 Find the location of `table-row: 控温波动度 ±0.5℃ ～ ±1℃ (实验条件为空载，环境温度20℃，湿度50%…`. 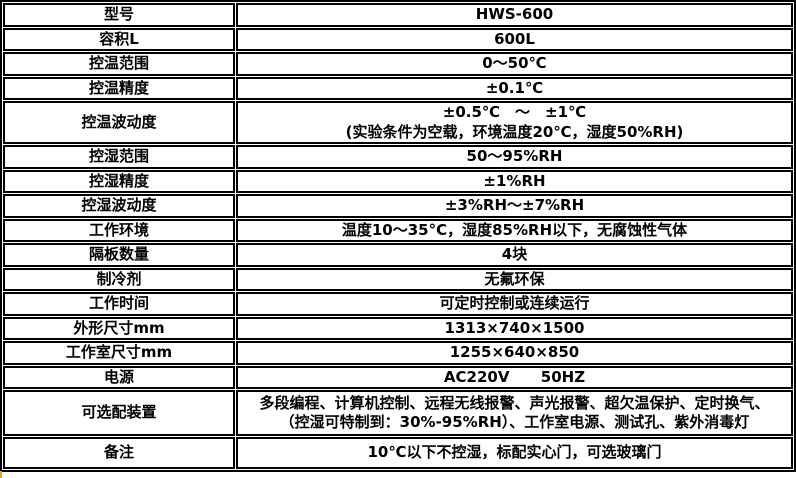

table-row: 控温波动度 ±0.5℃ ～ ±1℃ (实验条件为空载，环境温度20℃，湿度50%… is located at coordinates (398, 122).